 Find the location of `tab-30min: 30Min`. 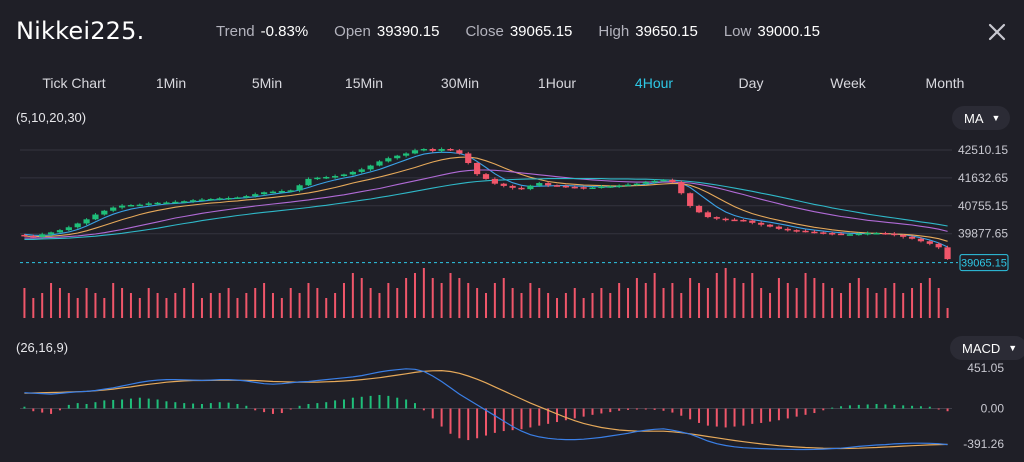

tab-30min: 30Min is located at coordinates (460, 83).